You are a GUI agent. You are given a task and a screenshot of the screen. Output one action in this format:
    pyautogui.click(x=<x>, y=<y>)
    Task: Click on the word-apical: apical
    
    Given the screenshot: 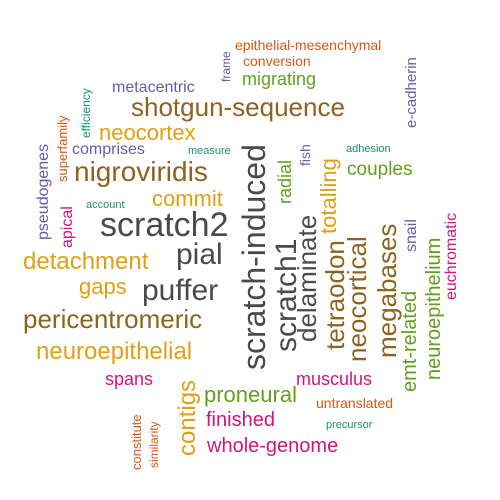 What is the action you would take?
    pyautogui.click(x=67, y=227)
    